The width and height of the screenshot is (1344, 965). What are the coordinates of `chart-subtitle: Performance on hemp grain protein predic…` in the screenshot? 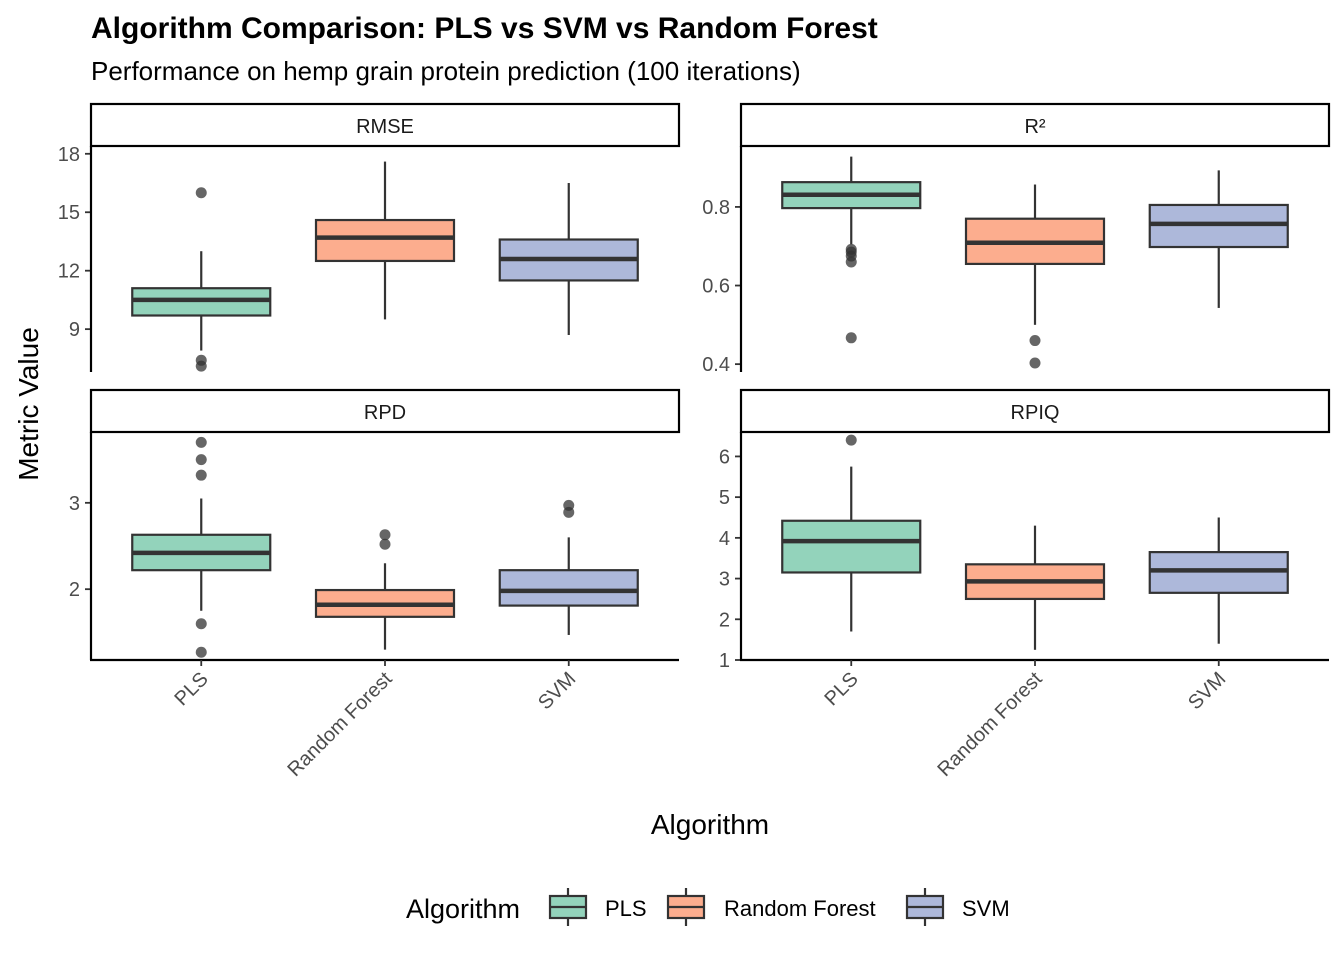 It's located at (446, 71).